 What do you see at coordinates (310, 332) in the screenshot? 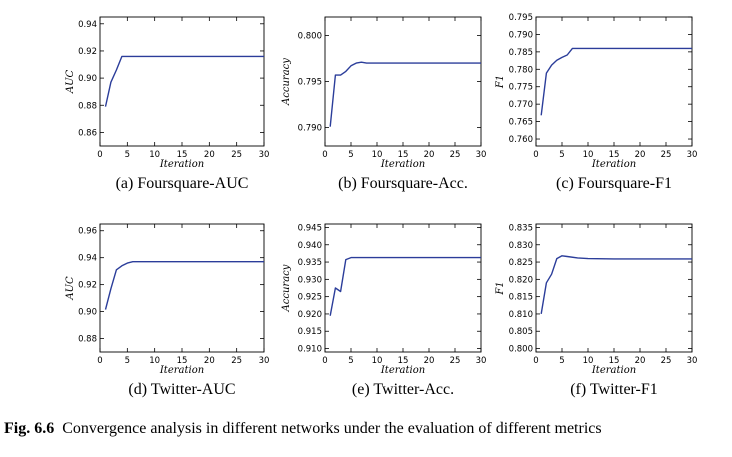
I see `y-tick-label: 0.915` at bounding box center [310, 332].